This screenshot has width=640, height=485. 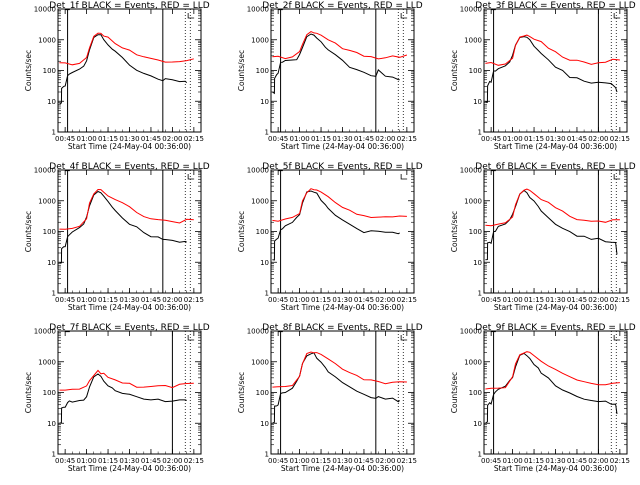 I want to click on panel-title: Det_4f BLACK = Events, RED = LLD, so click(x=129, y=167).